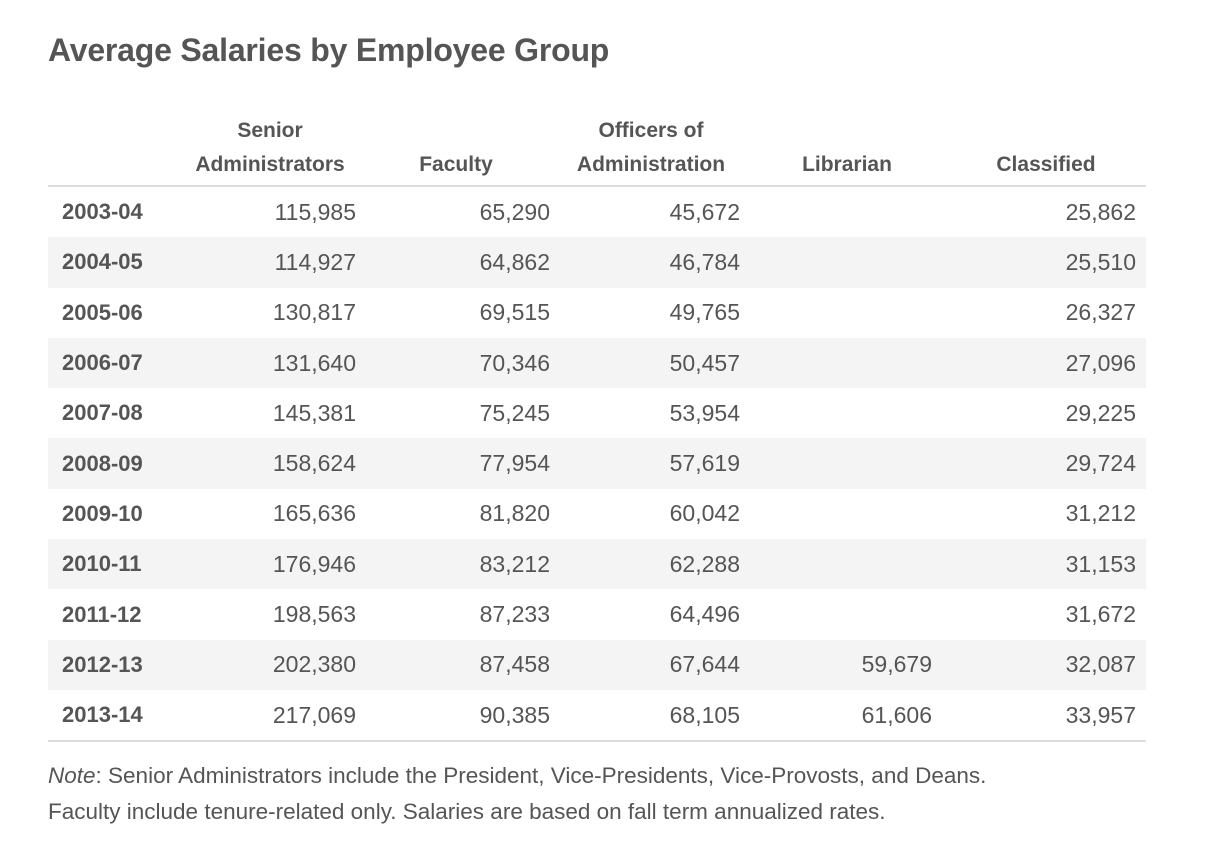 The height and width of the screenshot is (864, 1206). Describe the element at coordinates (456, 463) in the screenshot. I see `cell-faculty: 77,954` at that location.